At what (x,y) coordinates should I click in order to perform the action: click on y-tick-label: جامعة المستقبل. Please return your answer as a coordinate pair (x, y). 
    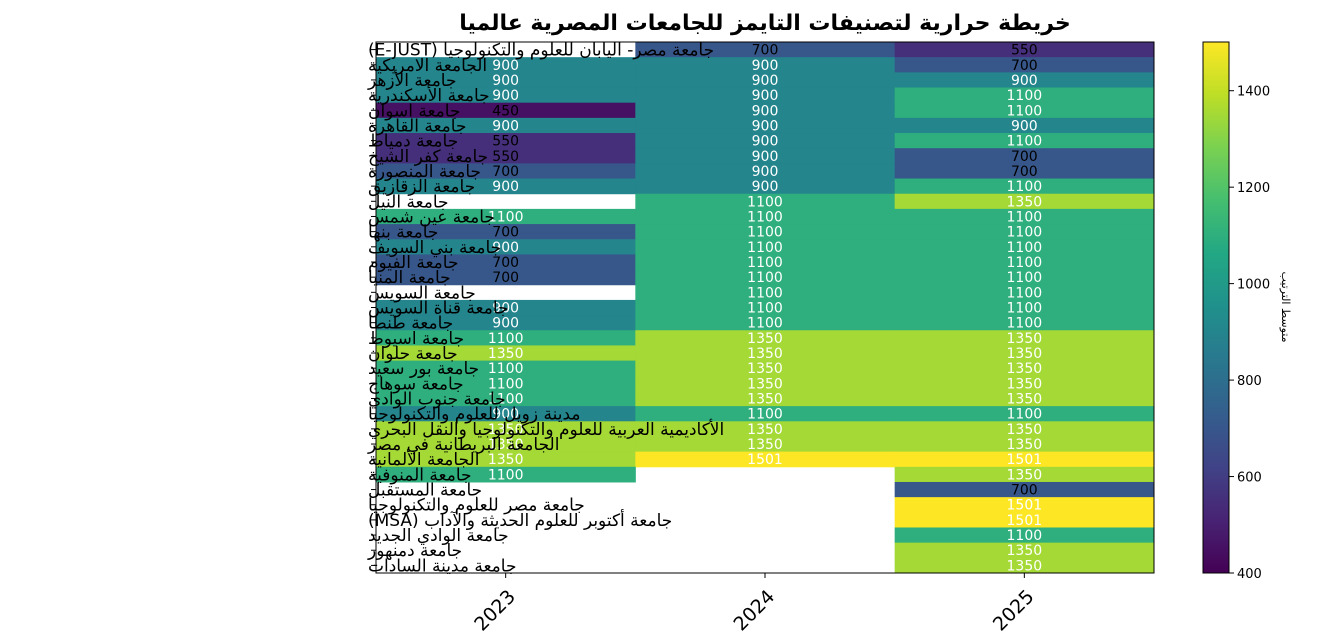
    Looking at the image, I should click on (425, 491).